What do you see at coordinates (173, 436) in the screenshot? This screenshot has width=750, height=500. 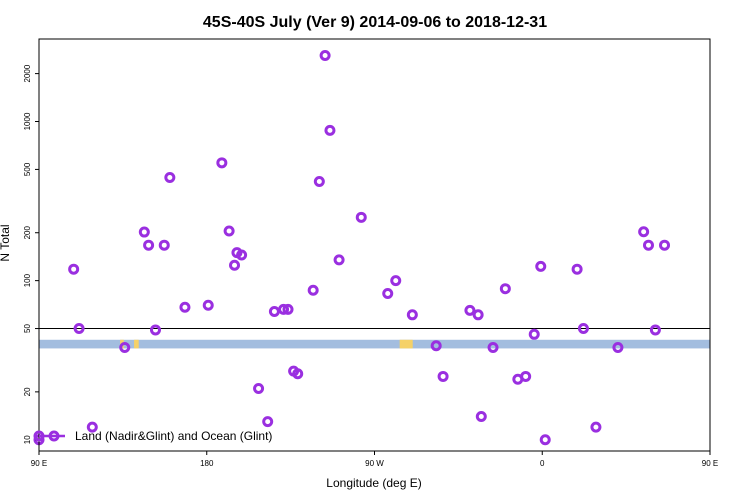 I see `legend-label: Land (Nadir&Glint) and Ocean (Glint)` at bounding box center [173, 436].